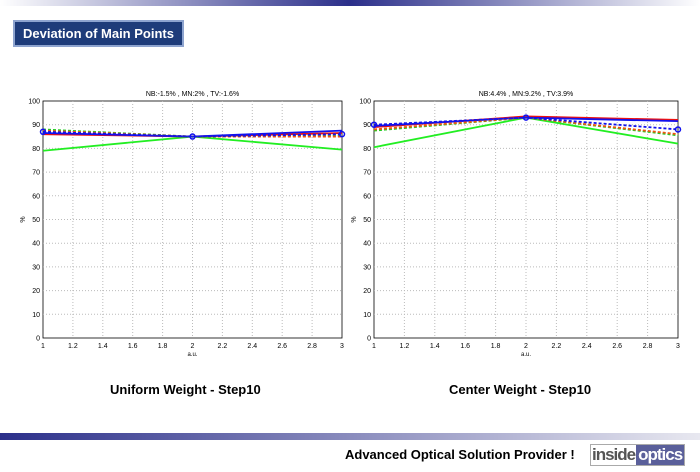  Describe the element at coordinates (460, 454) in the screenshot. I see `slogan: Advanced Optical Solution Provider !` at that location.